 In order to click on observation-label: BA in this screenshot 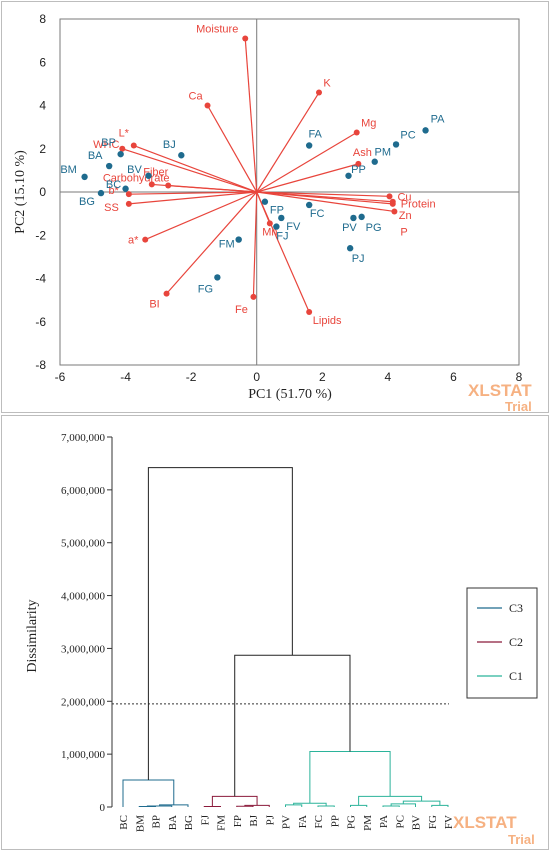, I will do `click(95, 156)`.